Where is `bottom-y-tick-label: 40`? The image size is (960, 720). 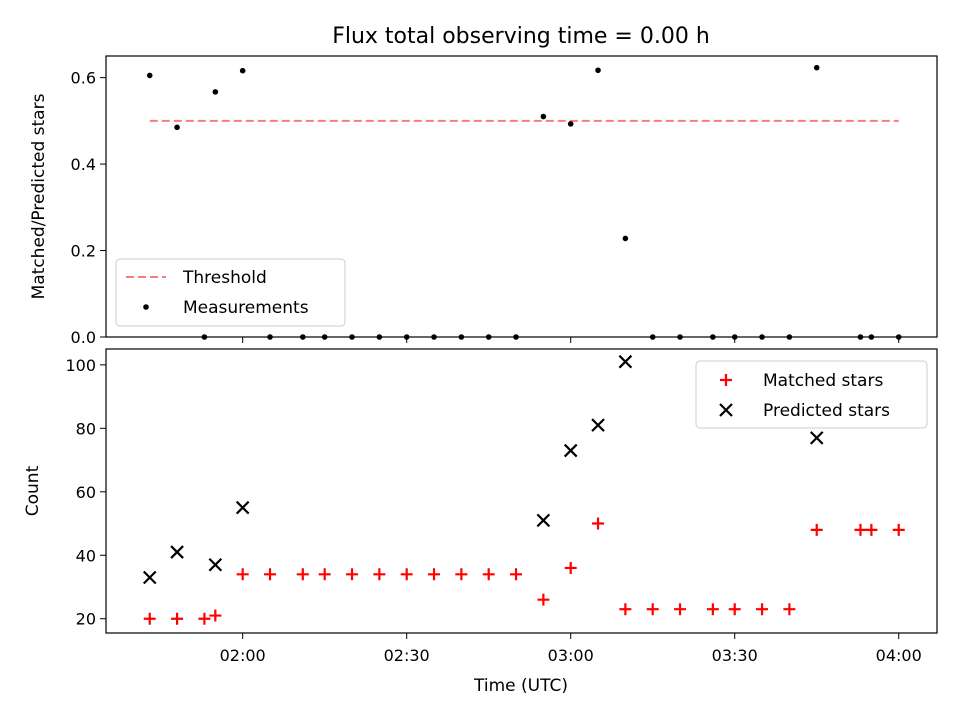 bottom-y-tick-label: 40 is located at coordinates (86, 555).